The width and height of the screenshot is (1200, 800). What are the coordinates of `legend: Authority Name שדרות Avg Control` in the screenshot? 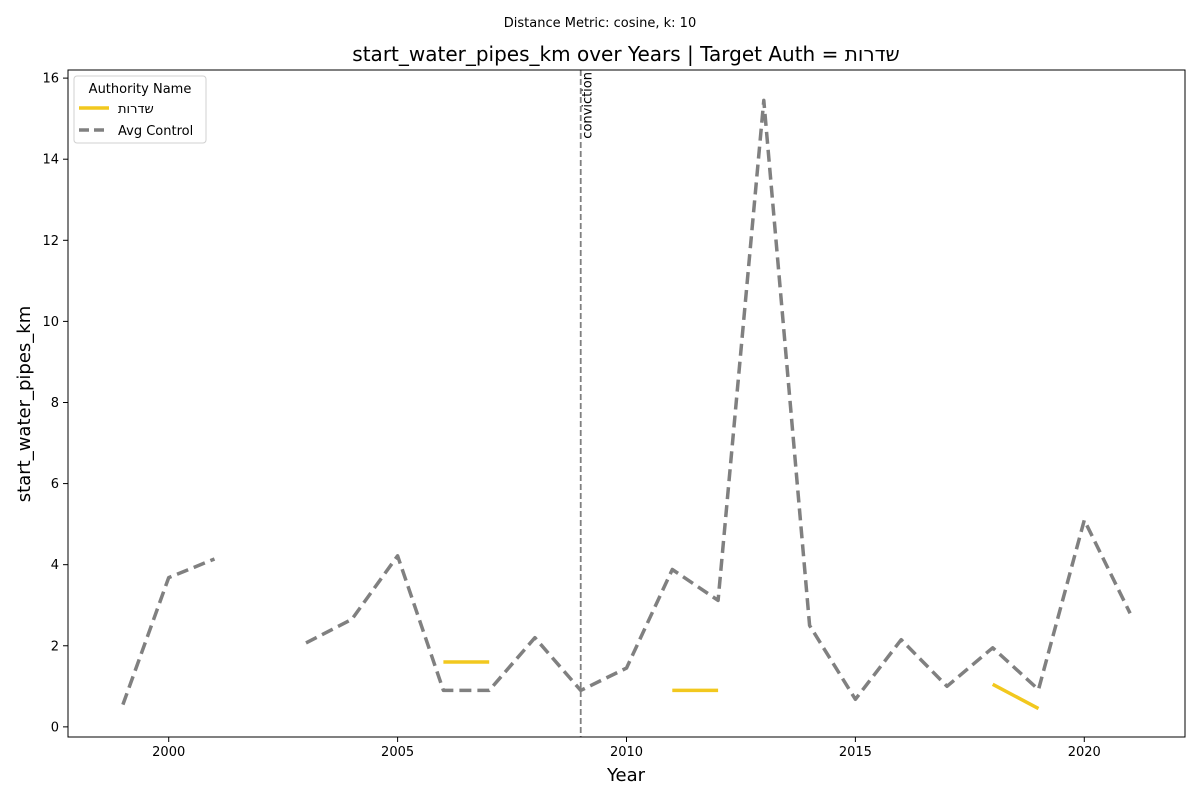 It's located at (140, 109).